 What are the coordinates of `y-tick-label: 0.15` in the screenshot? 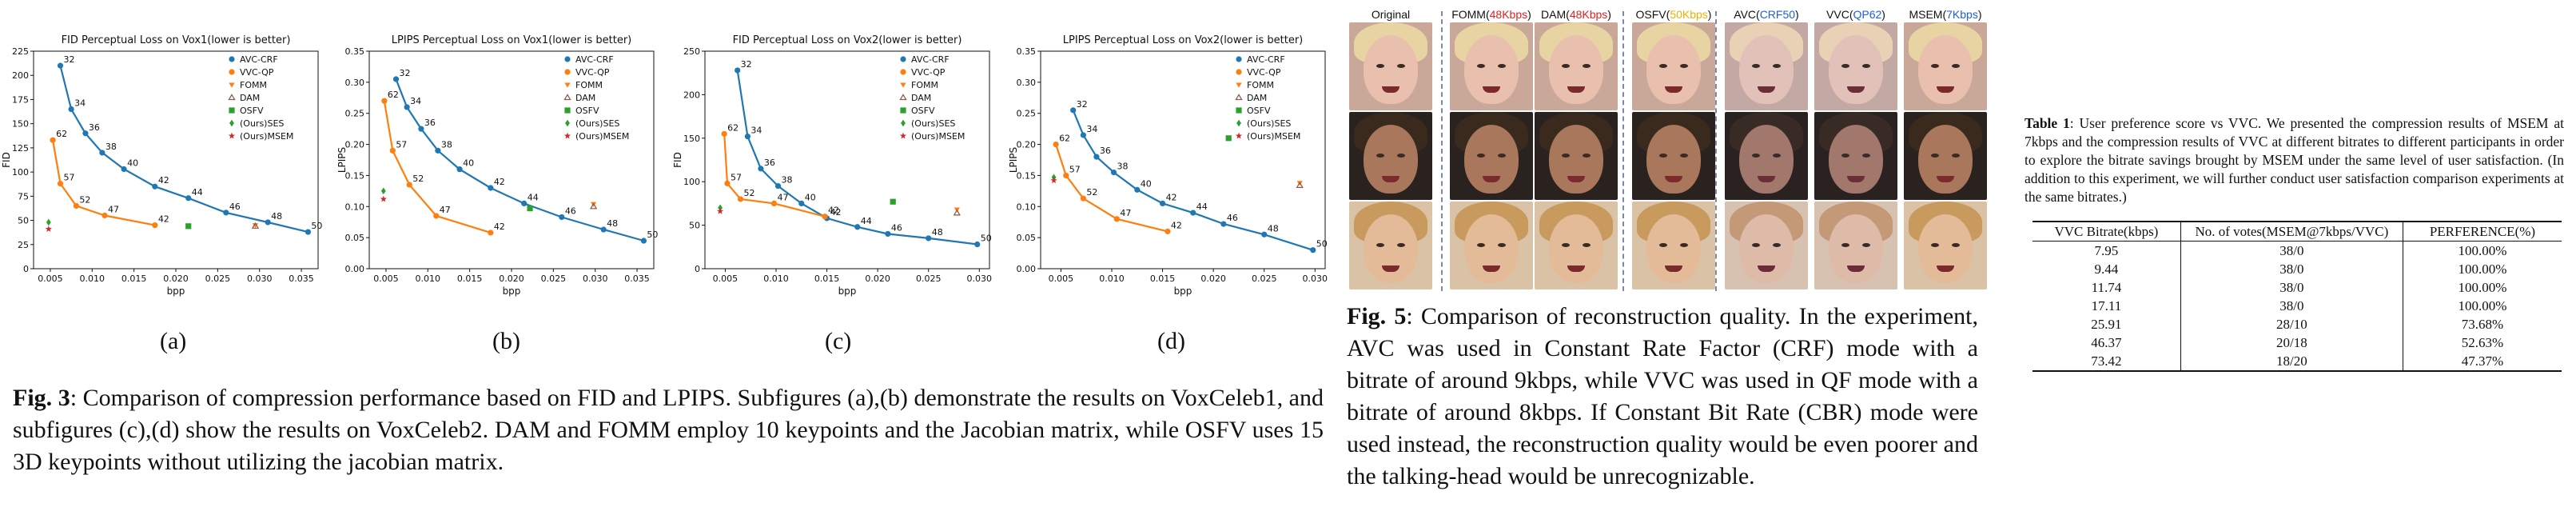 It's located at (355, 175).